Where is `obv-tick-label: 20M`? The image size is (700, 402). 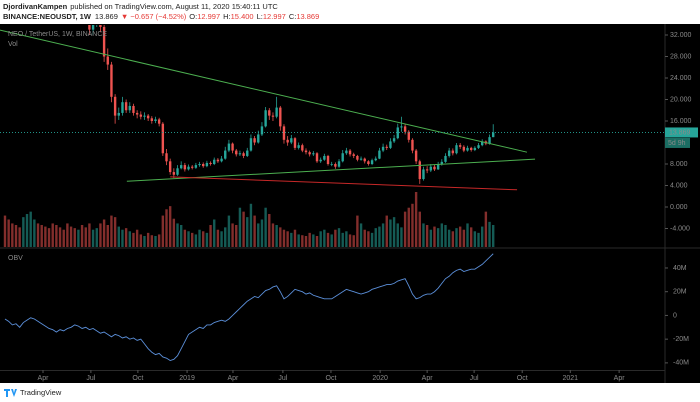
obv-tick-label: 20M is located at coordinates (680, 292).